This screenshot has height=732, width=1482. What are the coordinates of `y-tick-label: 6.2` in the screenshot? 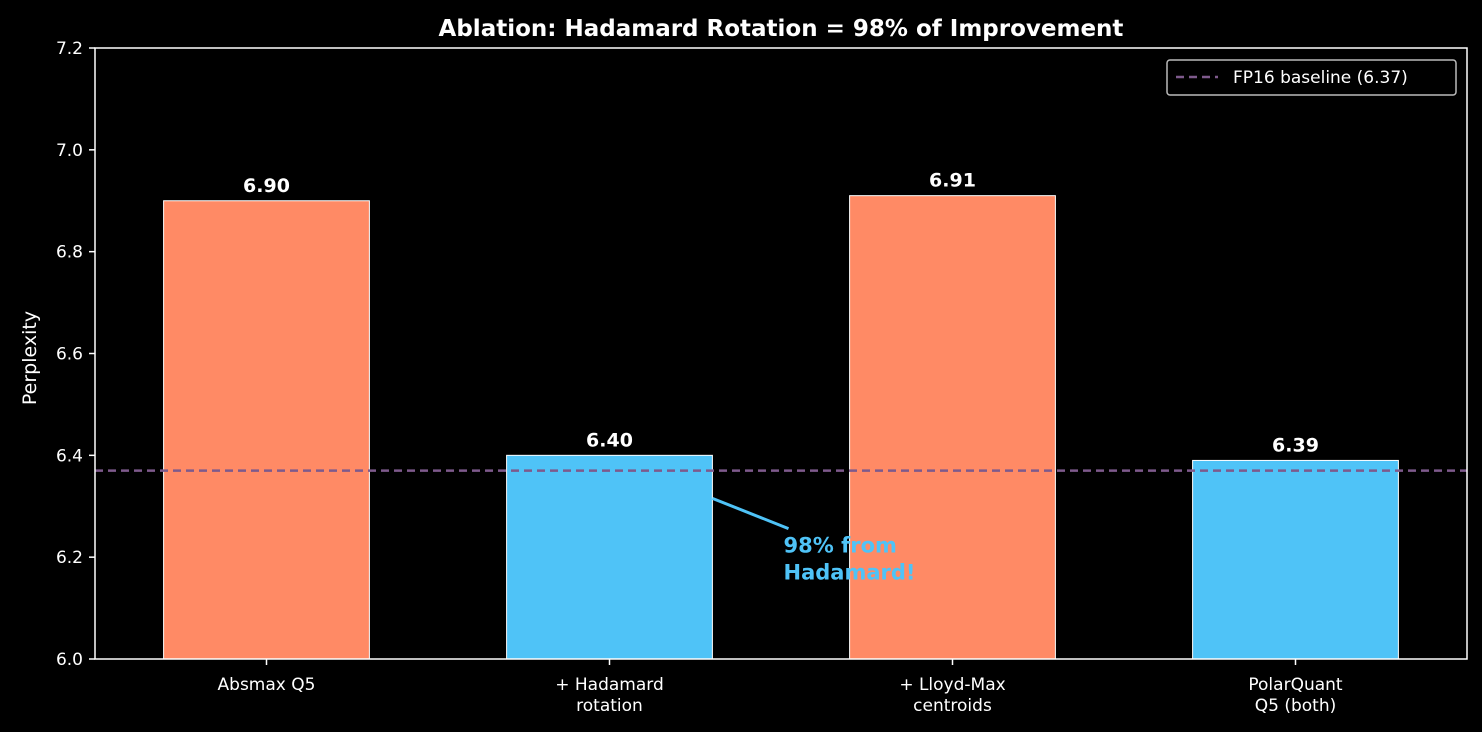 It's located at (69, 558).